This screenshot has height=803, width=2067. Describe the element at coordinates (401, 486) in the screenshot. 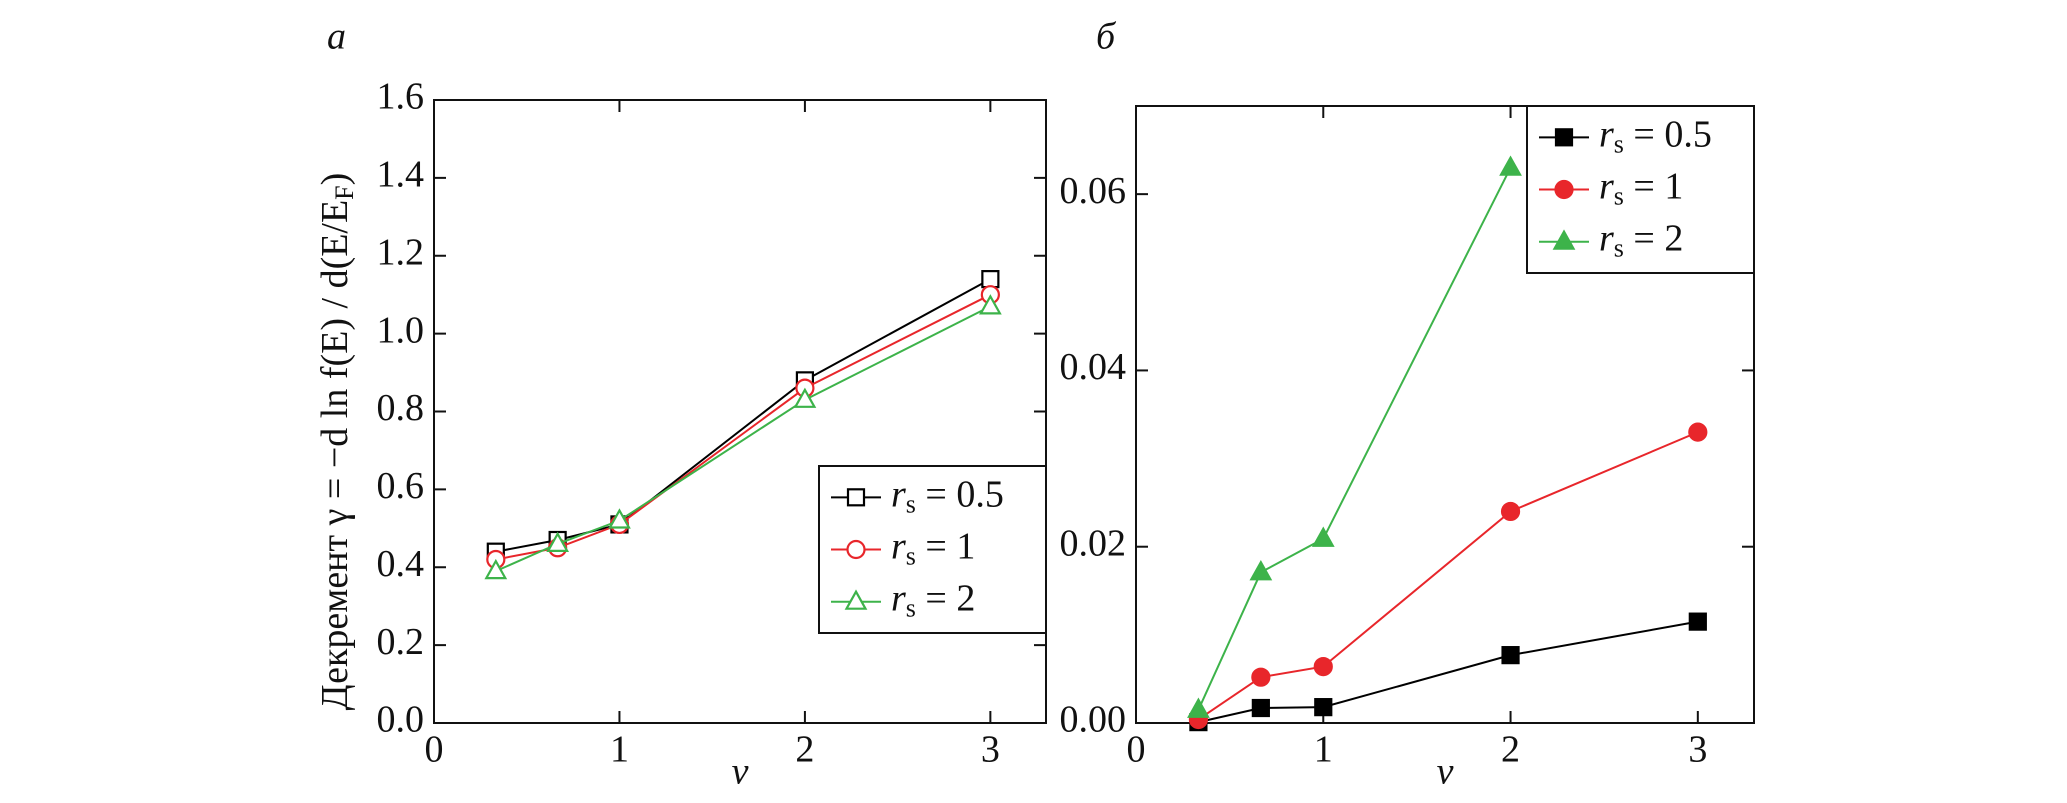

I see `y-tick-label: 0.6` at that location.